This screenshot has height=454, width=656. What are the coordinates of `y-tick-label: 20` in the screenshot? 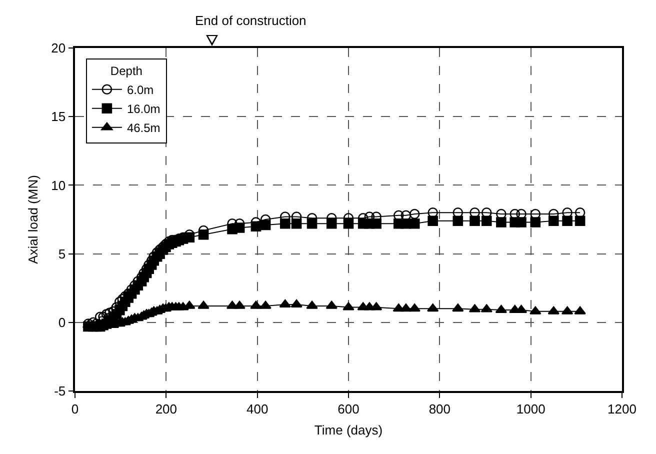 It's located at (58, 48).